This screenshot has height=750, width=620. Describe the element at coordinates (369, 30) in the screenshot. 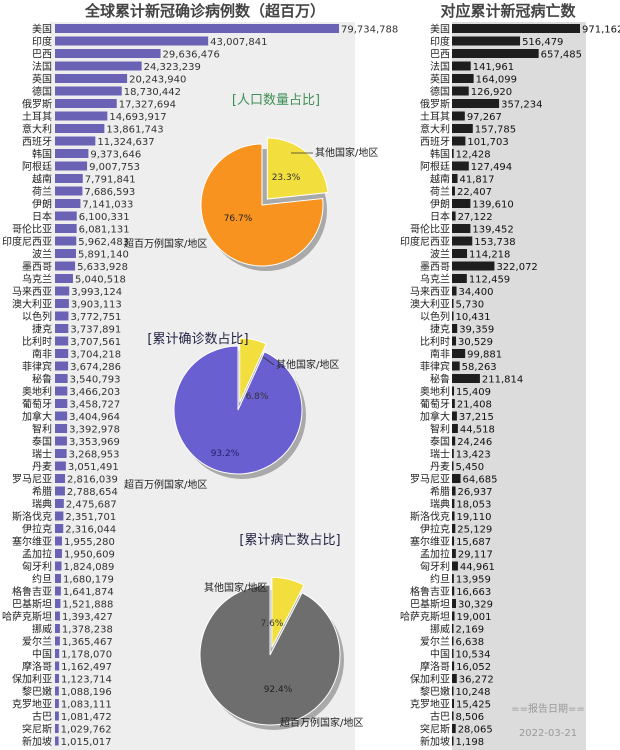

I see `value-label: 79,734,788` at that location.